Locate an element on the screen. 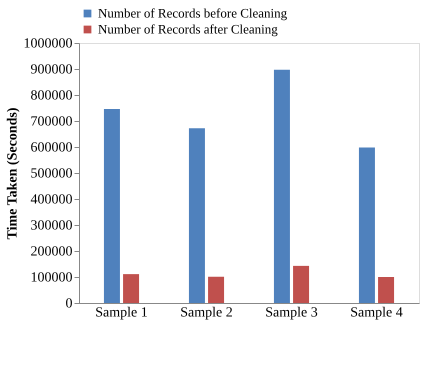 The height and width of the screenshot is (368, 447). y-tick-label: 900000 is located at coordinates (51, 70).